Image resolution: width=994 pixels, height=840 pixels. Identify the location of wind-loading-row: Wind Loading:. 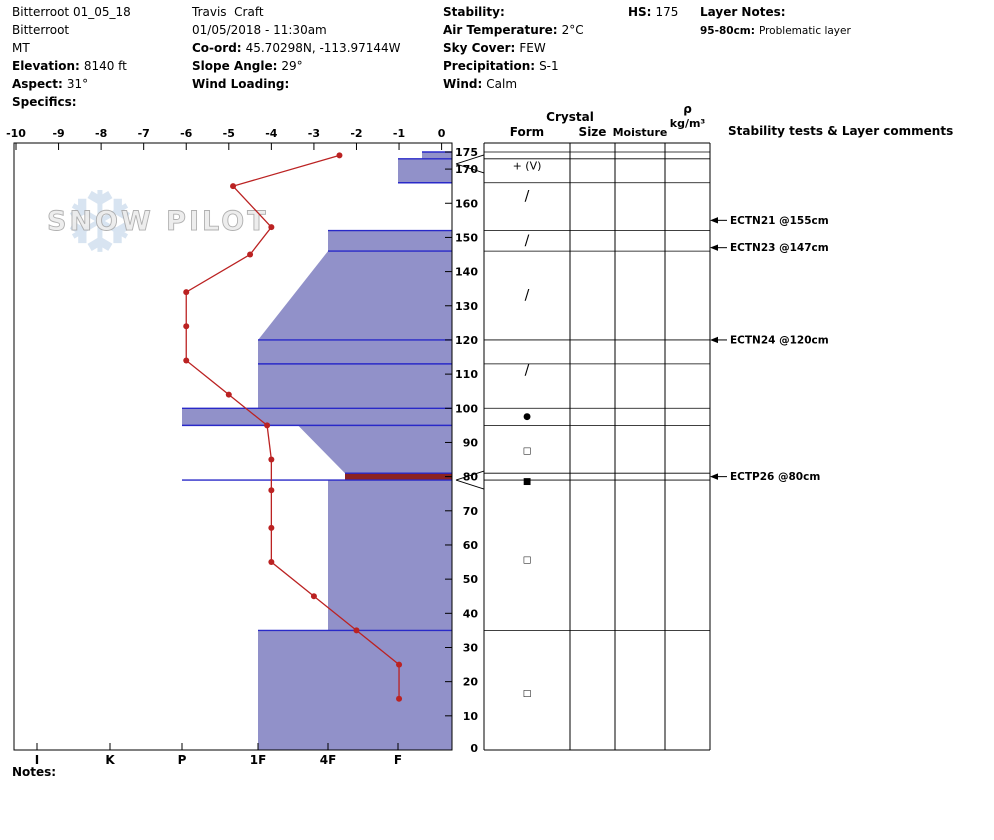
(241, 84).